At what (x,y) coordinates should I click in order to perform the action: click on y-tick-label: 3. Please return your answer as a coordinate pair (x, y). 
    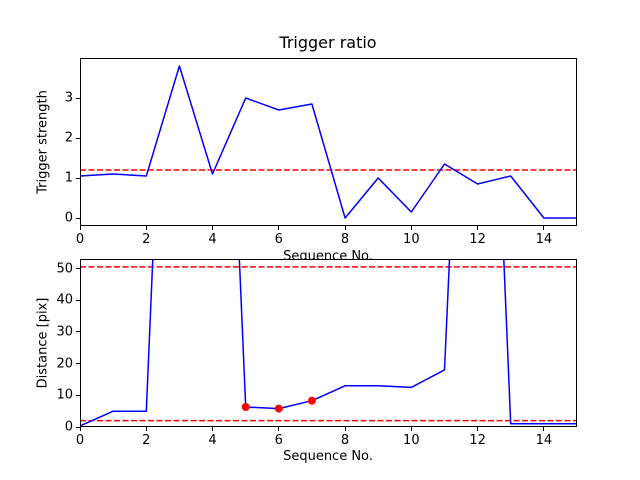
    Looking at the image, I should click on (68, 98).